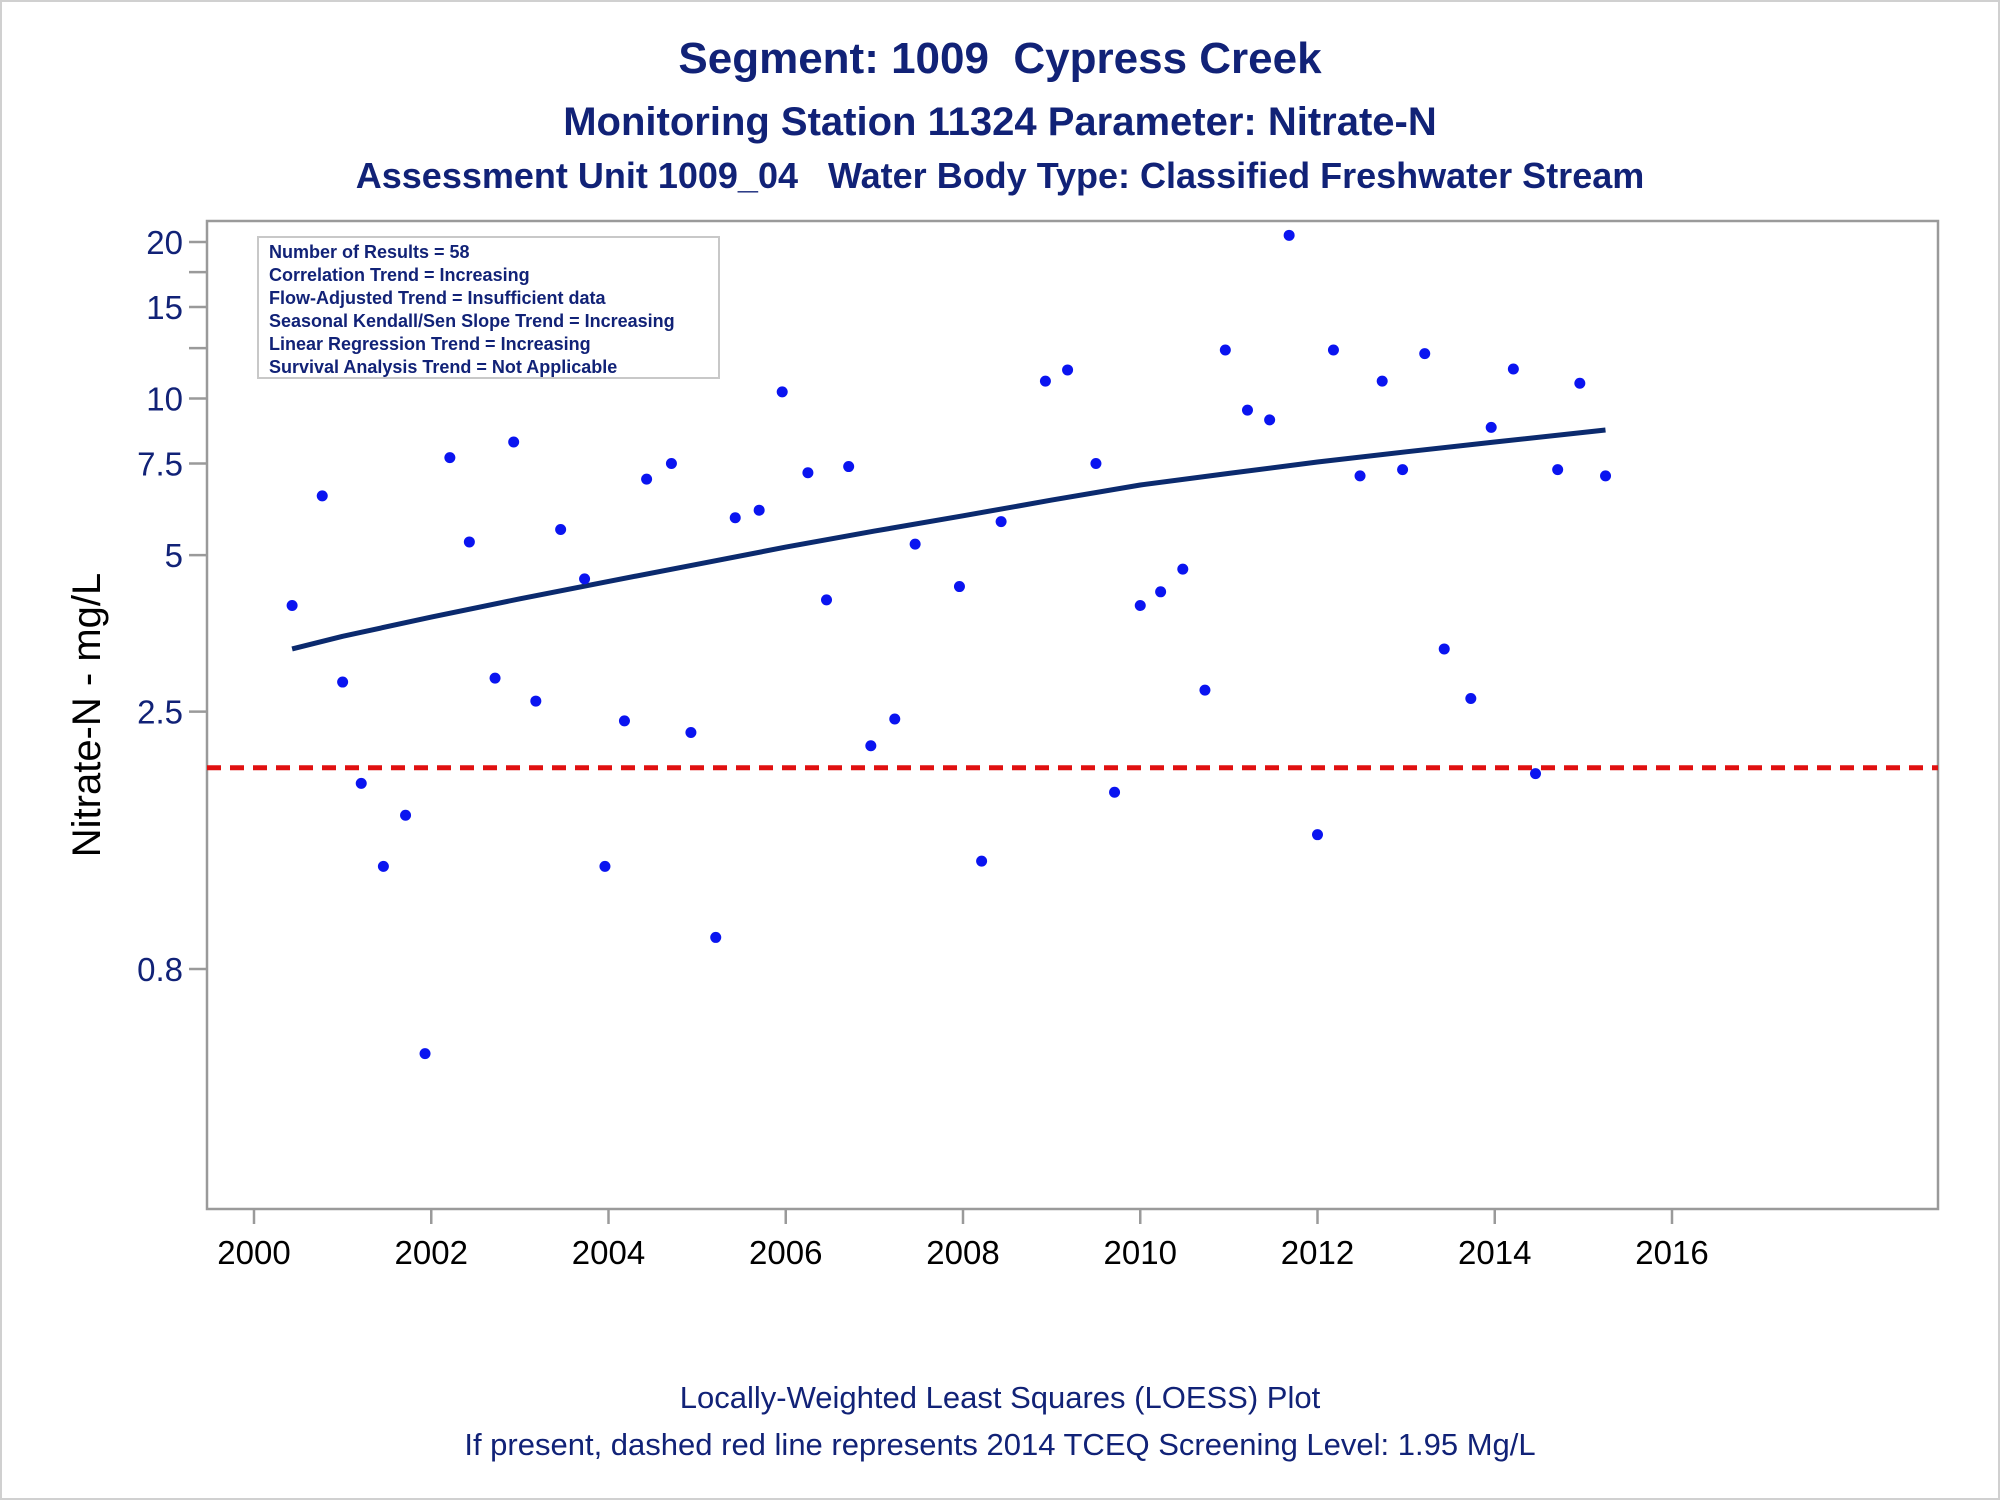 The width and height of the screenshot is (2000, 1500). Describe the element at coordinates (160, 712) in the screenshot. I see `y-tick-label: 2.5` at that location.